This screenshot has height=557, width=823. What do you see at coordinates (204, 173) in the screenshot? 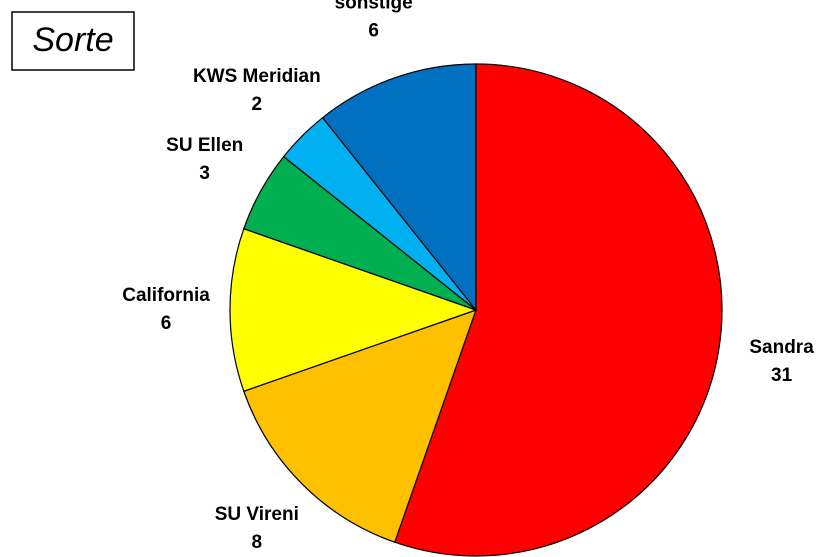
I see `slice-value: 3` at bounding box center [204, 173].